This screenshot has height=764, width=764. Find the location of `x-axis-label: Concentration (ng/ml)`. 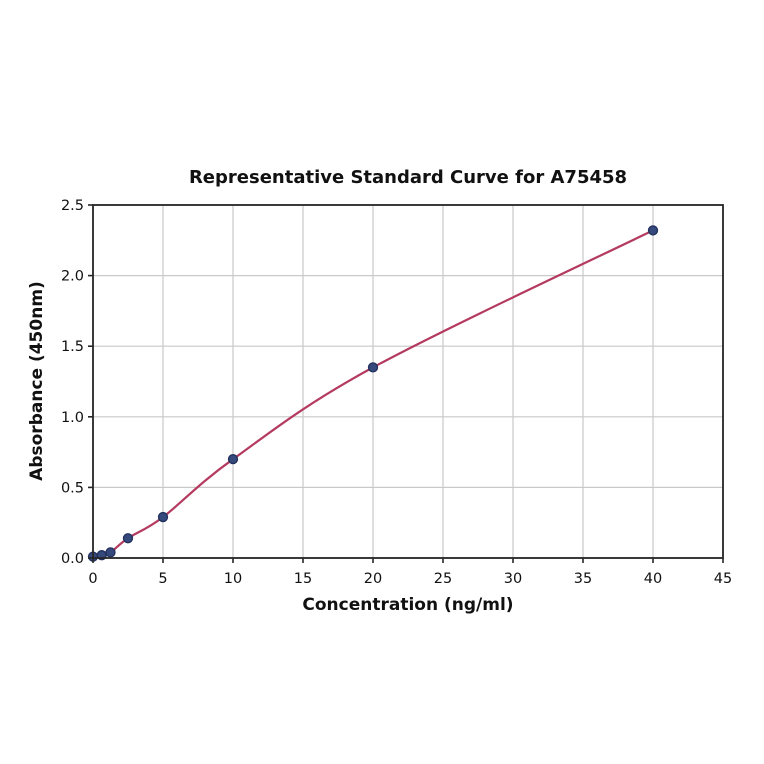

x-axis-label: Concentration (ng/ml) is located at coordinates (407, 605).